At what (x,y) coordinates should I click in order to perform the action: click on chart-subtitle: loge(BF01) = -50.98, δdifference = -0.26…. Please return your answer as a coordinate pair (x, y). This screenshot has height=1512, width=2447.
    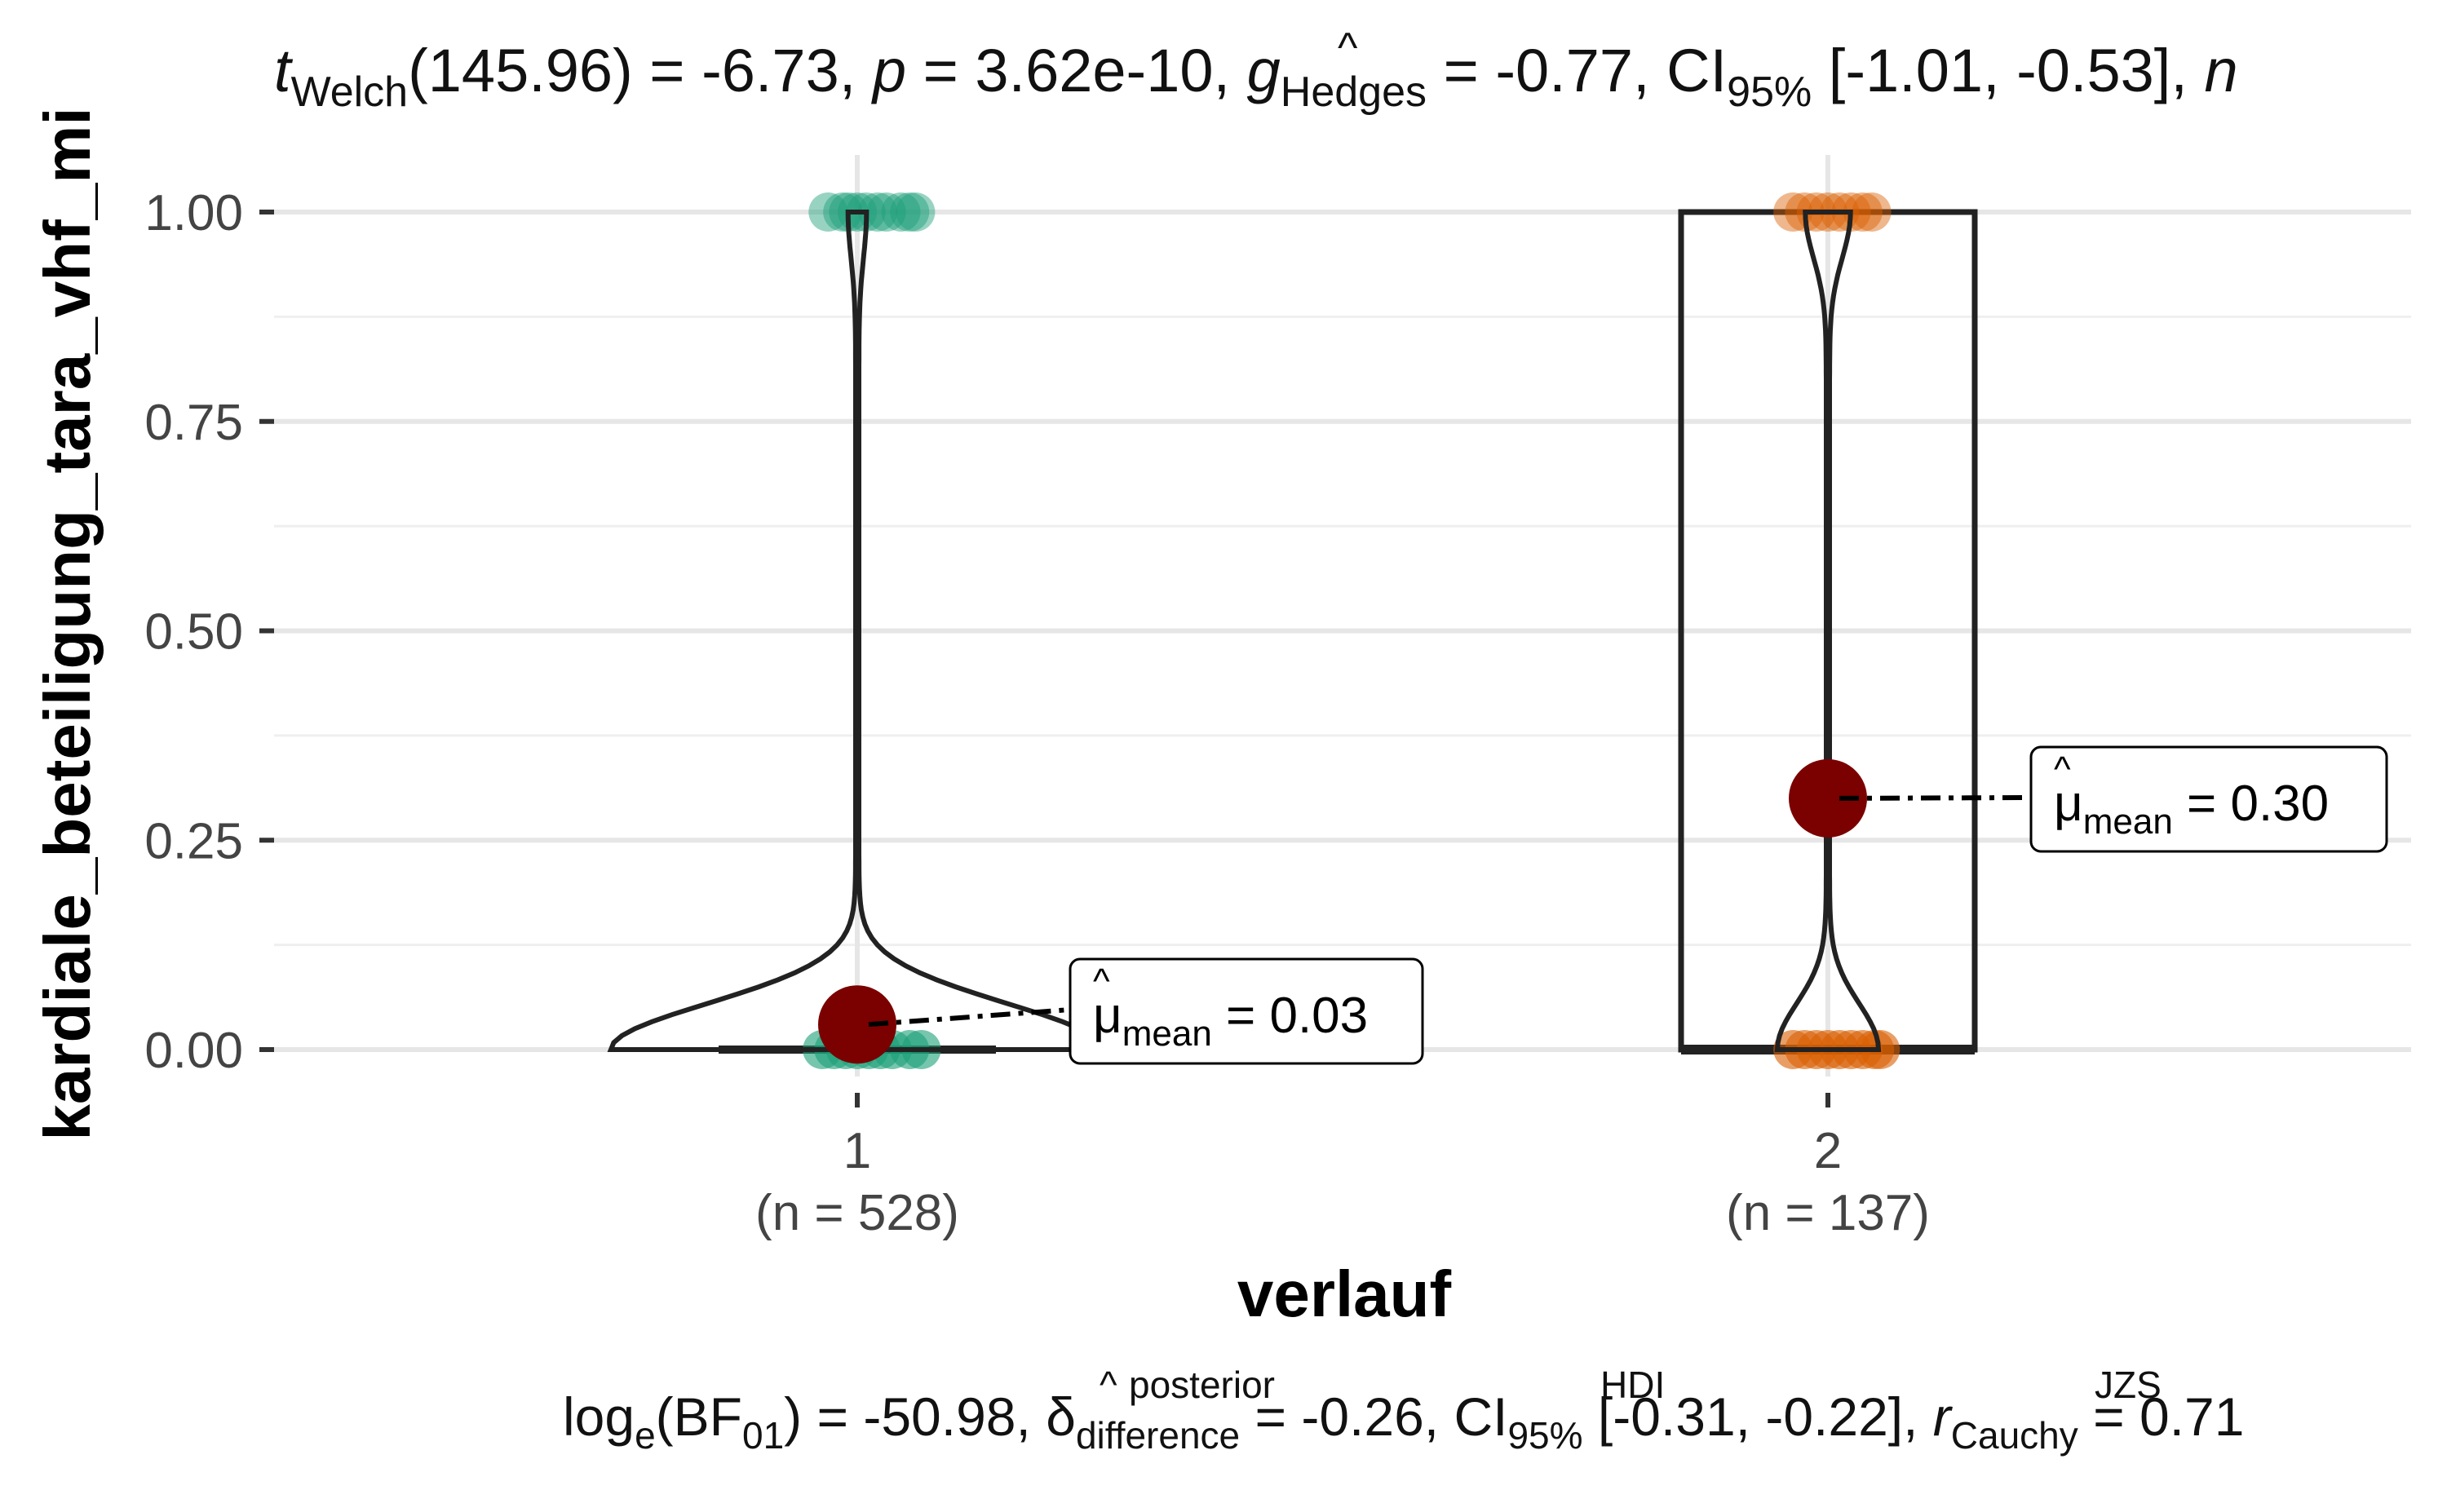
    Looking at the image, I should click on (1403, 1421).